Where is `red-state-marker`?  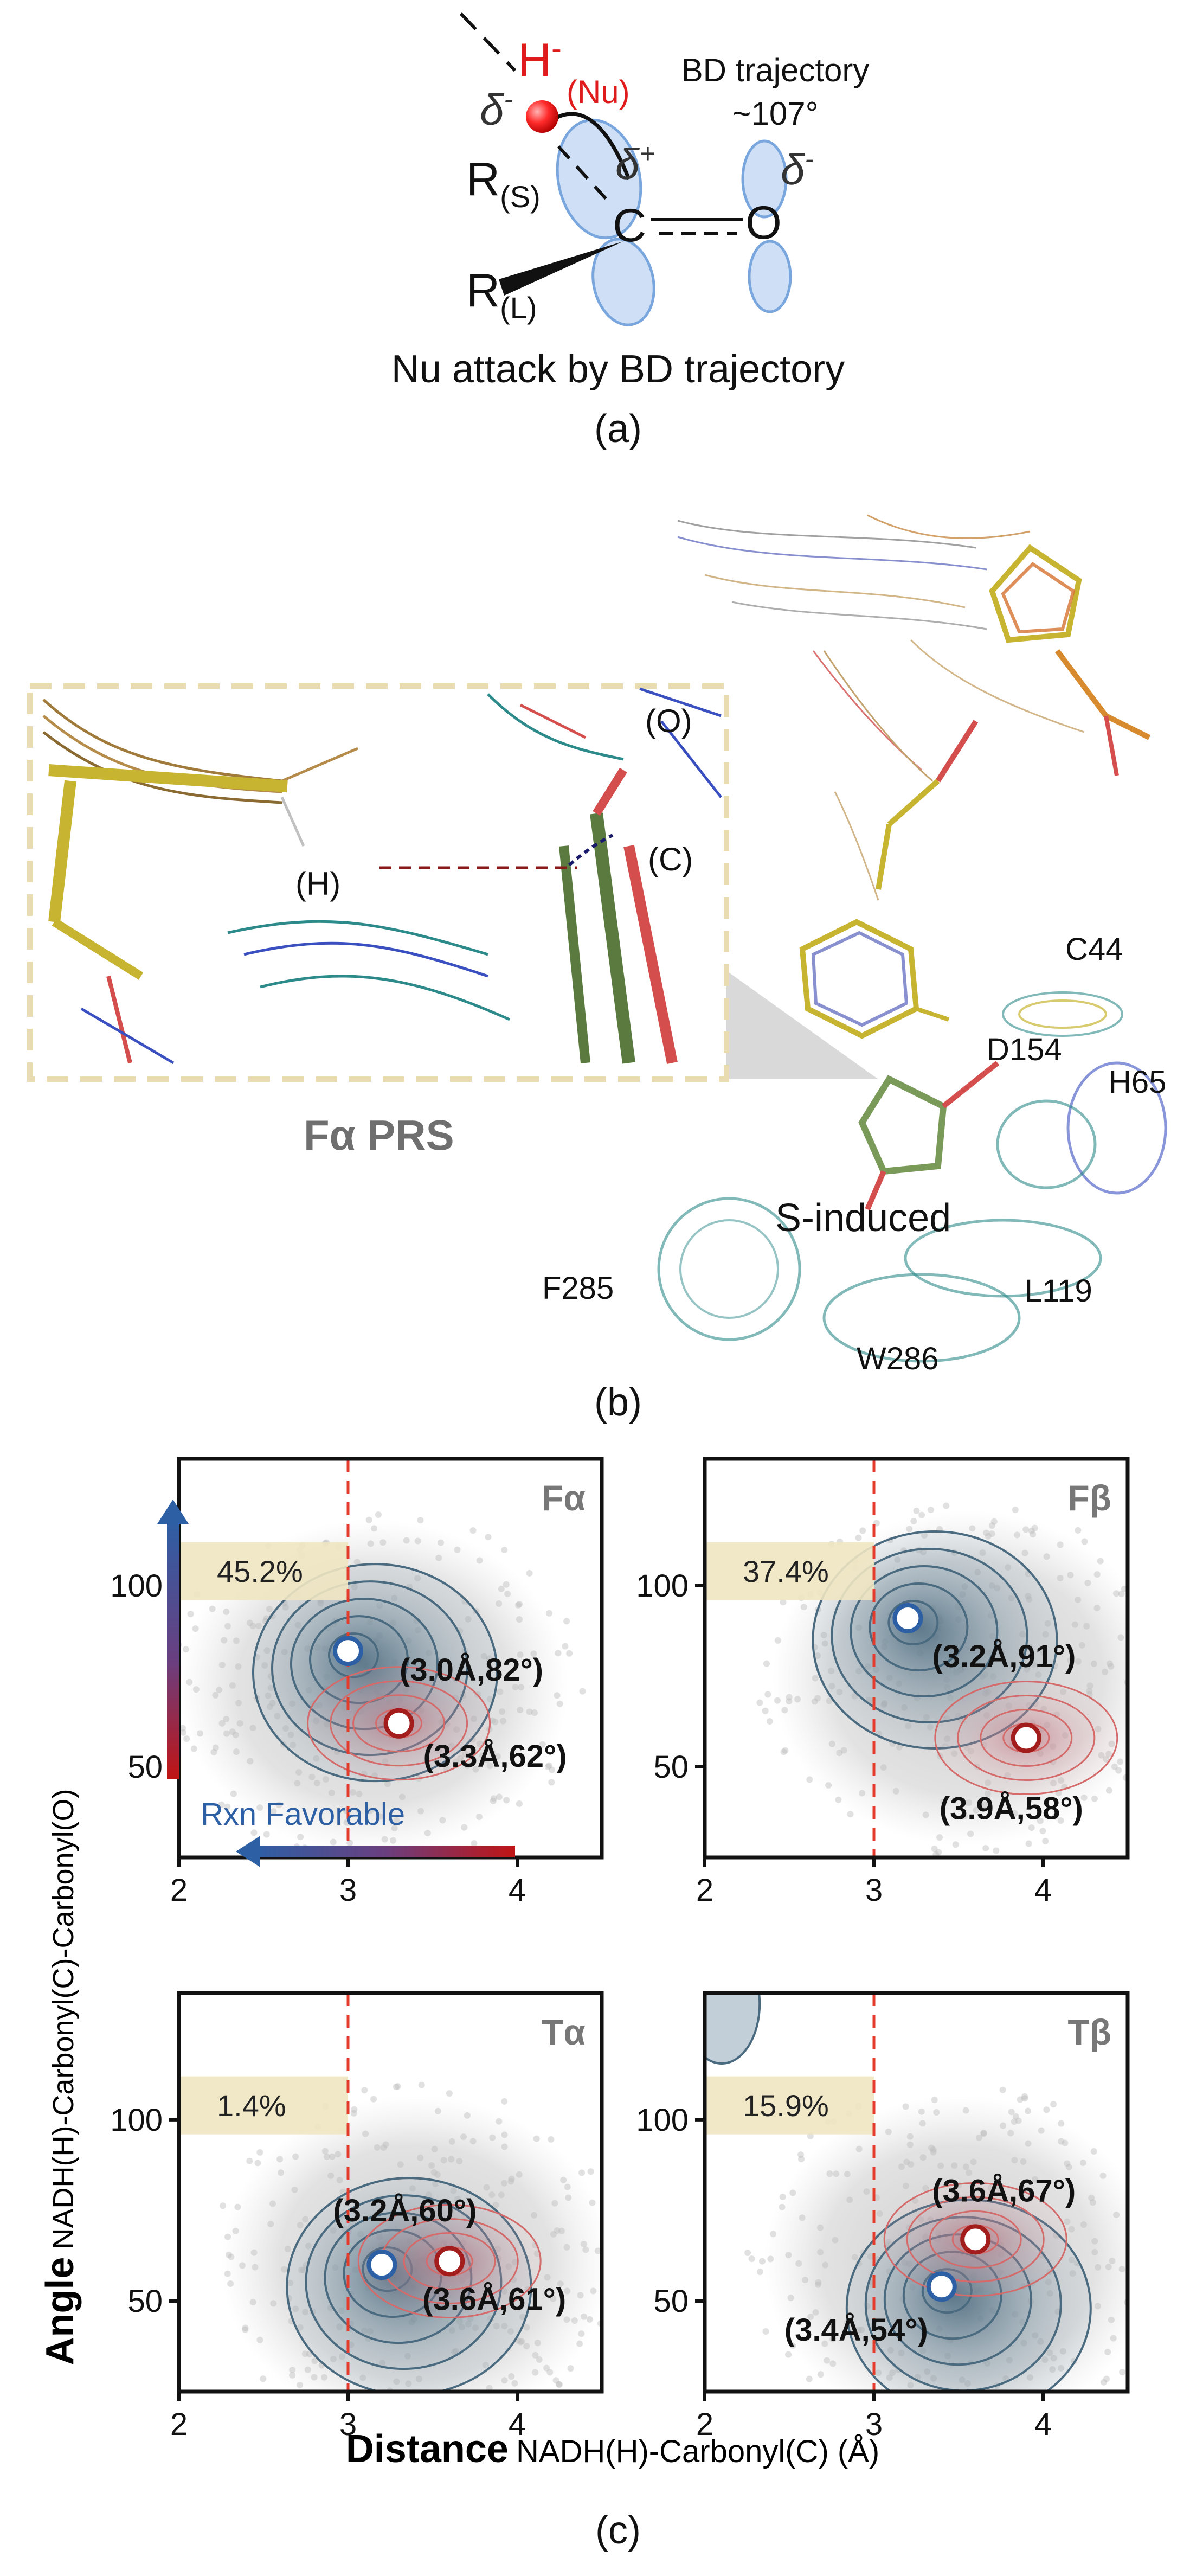
red-state-marker is located at coordinates (976, 2239).